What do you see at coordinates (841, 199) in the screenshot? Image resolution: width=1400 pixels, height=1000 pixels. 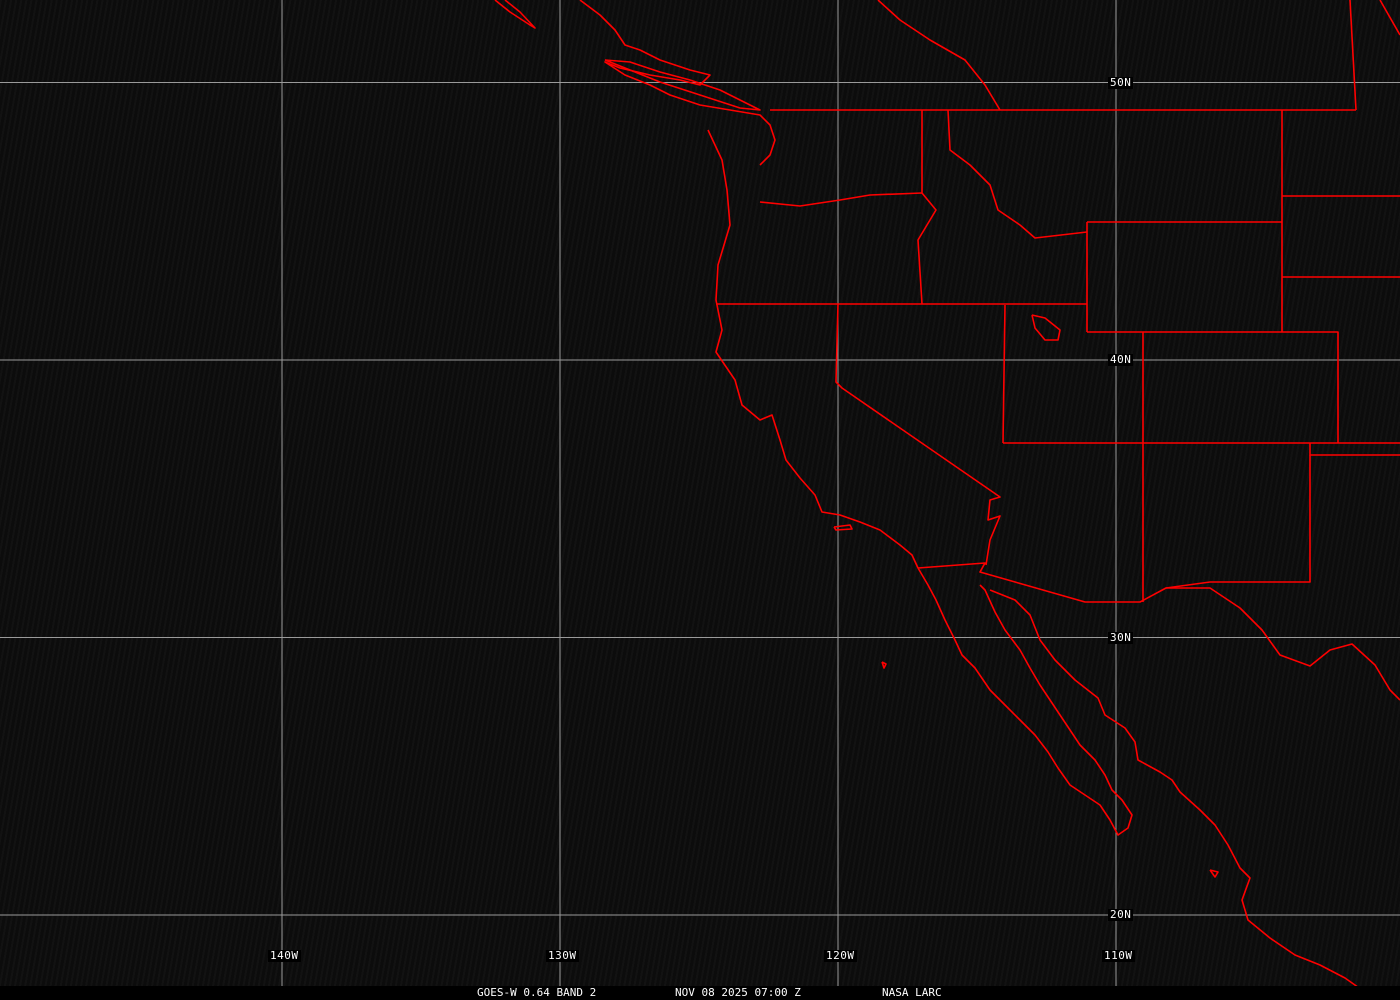 I see `wa-or-border` at bounding box center [841, 199].